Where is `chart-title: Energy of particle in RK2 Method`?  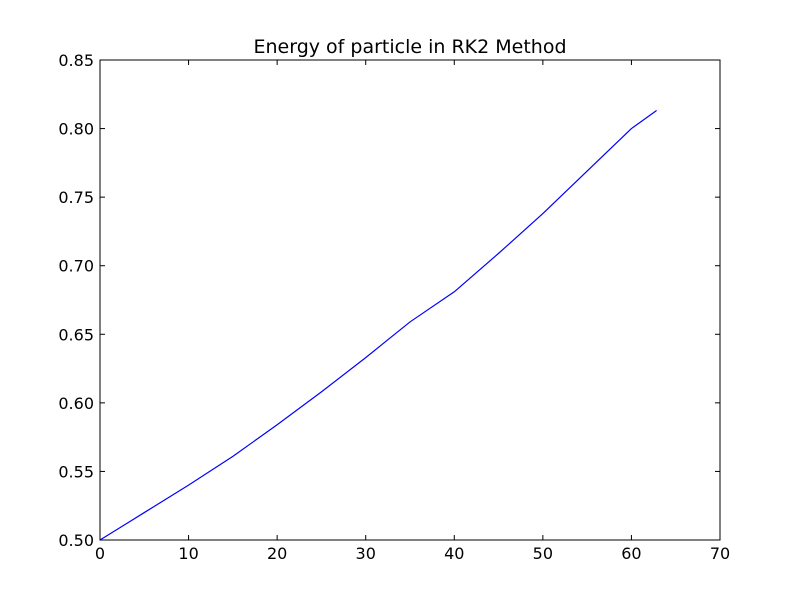
chart-title: Energy of particle in RK2 Method is located at coordinates (409, 47).